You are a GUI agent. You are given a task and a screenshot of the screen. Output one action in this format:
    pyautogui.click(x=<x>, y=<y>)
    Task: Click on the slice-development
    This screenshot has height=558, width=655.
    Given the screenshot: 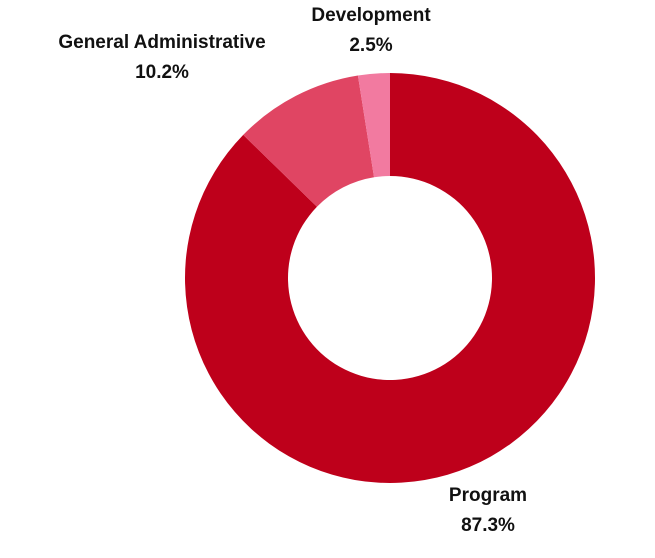 What is the action you would take?
    pyautogui.click(x=373, y=125)
    